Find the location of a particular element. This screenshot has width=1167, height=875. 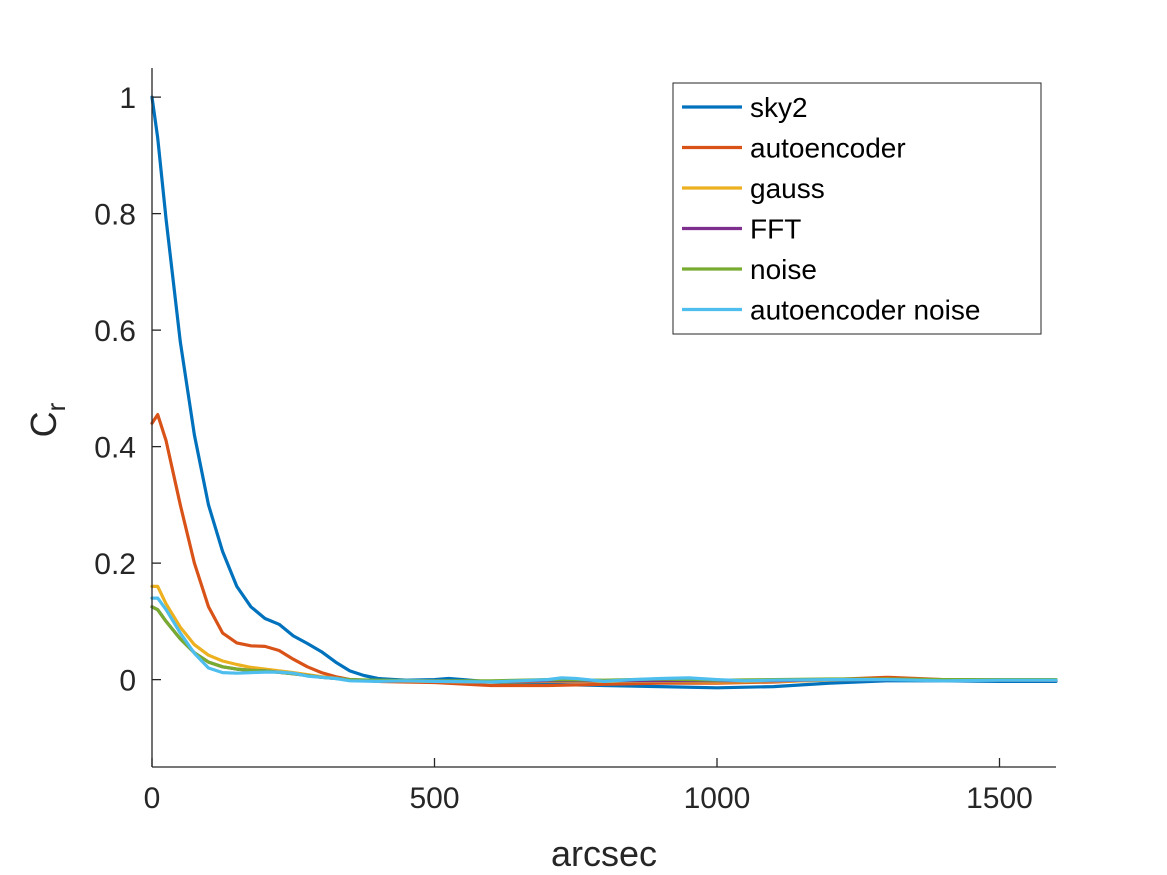

legend-label-autoencoder-noise: autoencoder noise is located at coordinates (865, 310).